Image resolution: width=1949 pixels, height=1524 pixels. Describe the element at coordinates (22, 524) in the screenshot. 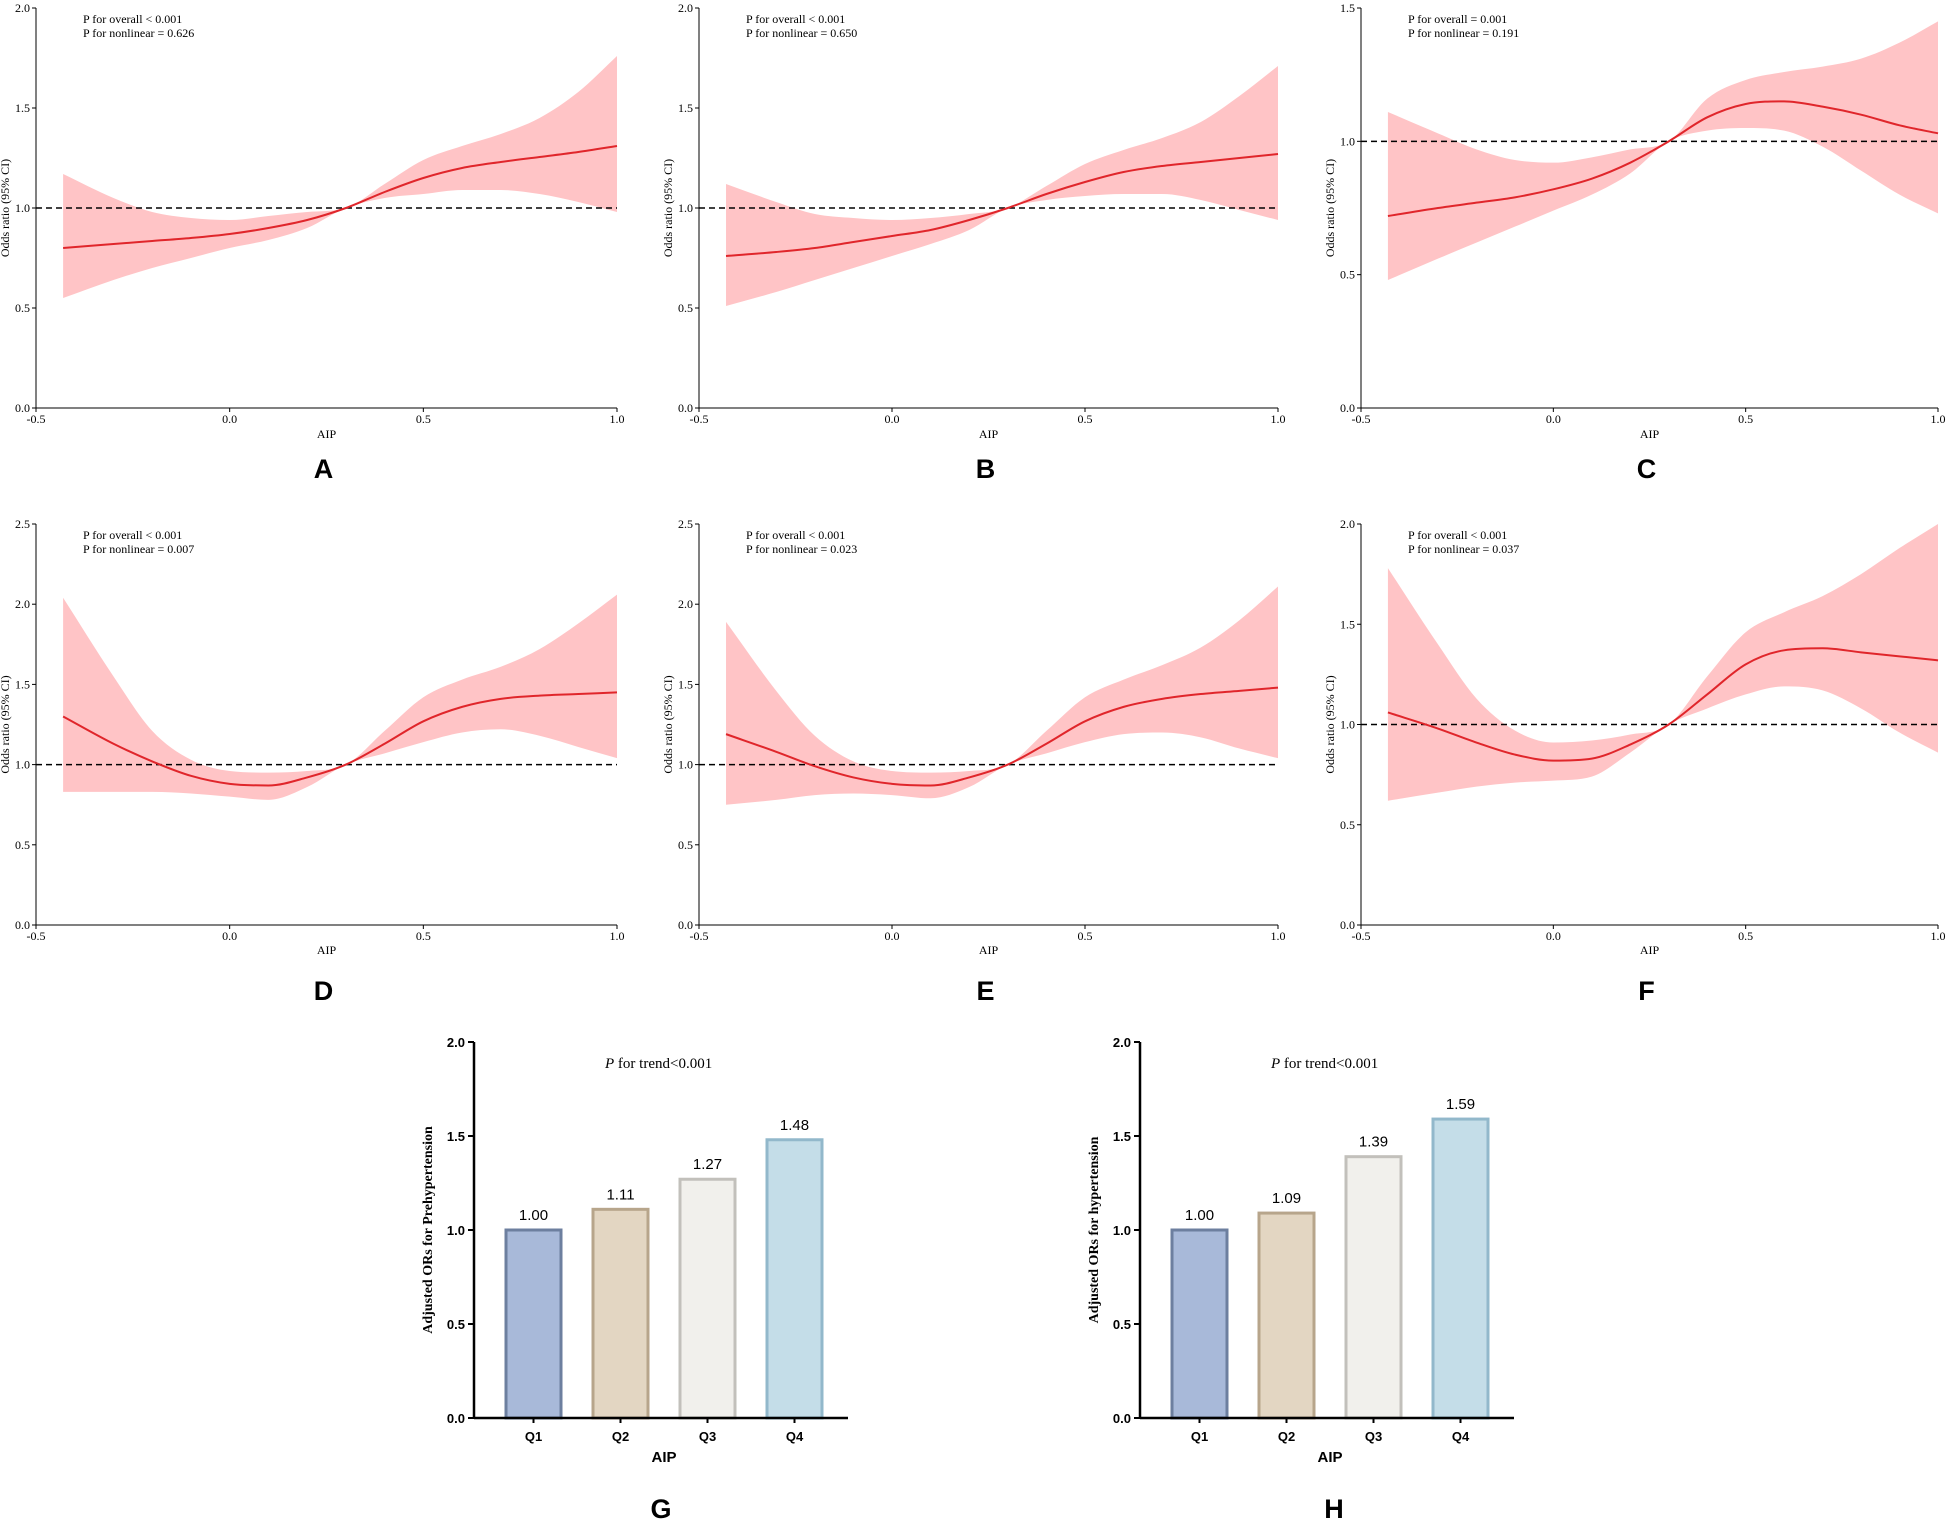

I see `y-tick-label: 2.5` at that location.